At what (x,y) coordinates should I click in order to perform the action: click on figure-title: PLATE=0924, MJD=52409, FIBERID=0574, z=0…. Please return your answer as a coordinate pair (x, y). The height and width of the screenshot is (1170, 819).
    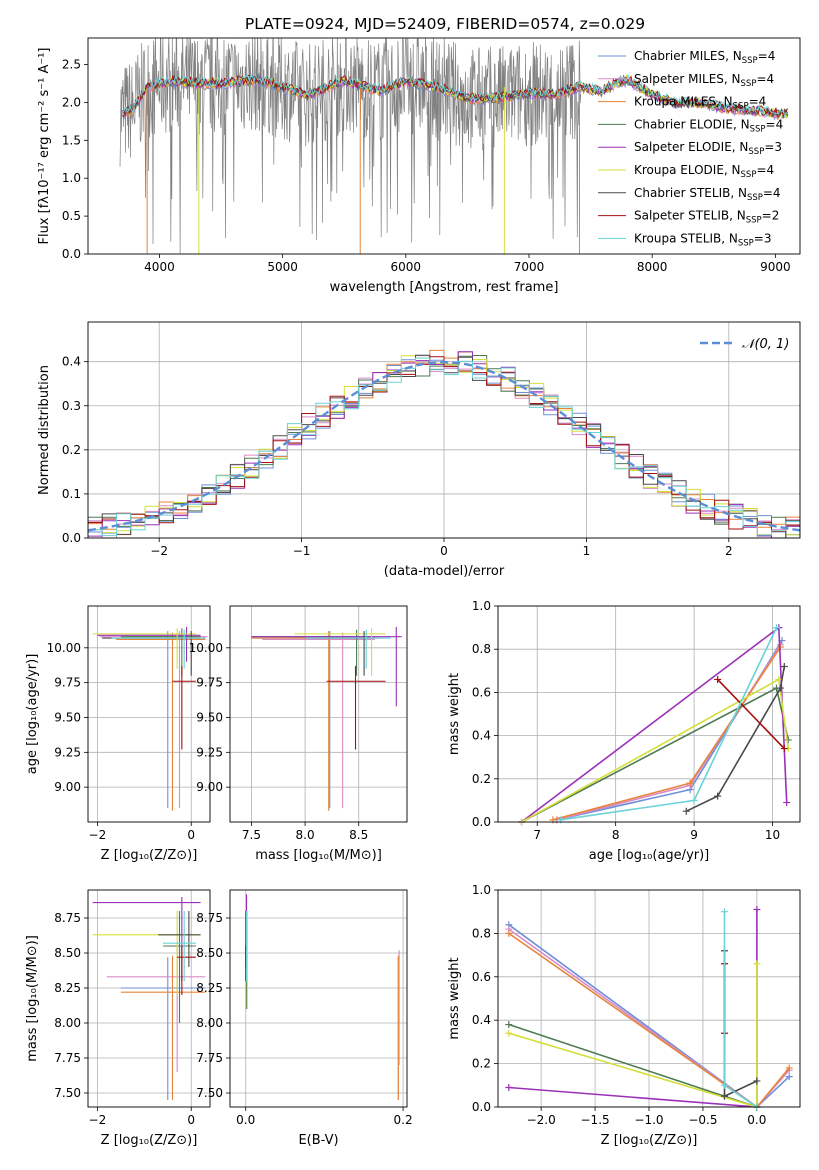
    Looking at the image, I should click on (445, 24).